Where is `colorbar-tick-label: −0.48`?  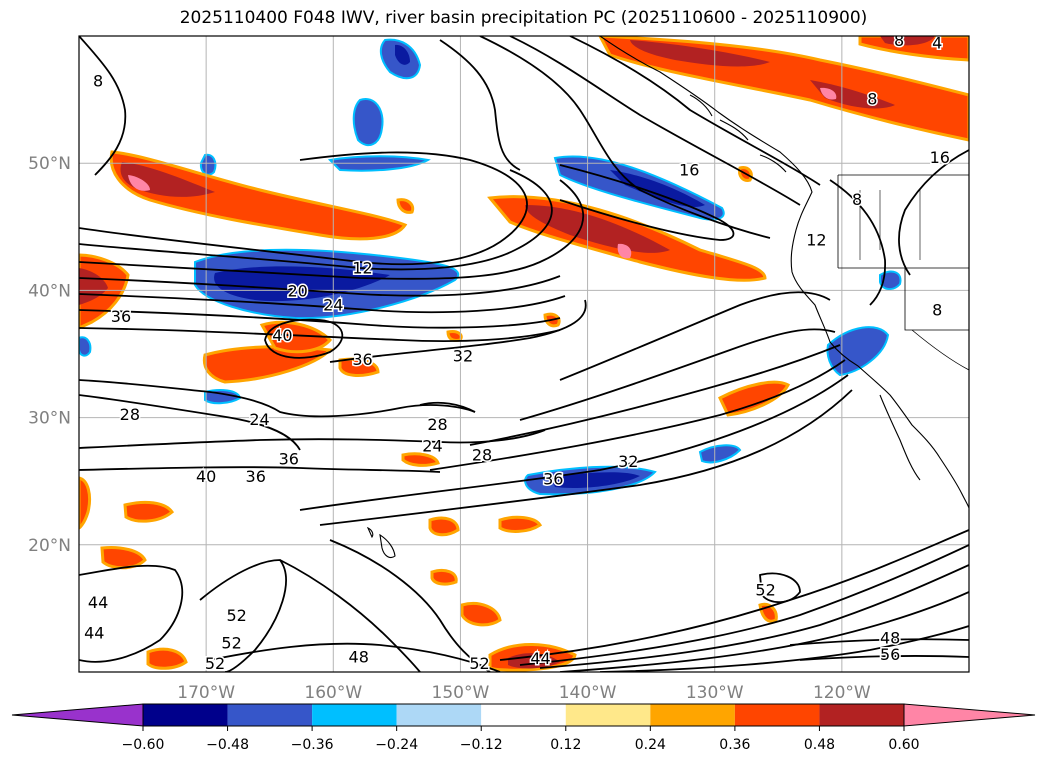
colorbar-tick-label: −0.48 is located at coordinates (227, 745).